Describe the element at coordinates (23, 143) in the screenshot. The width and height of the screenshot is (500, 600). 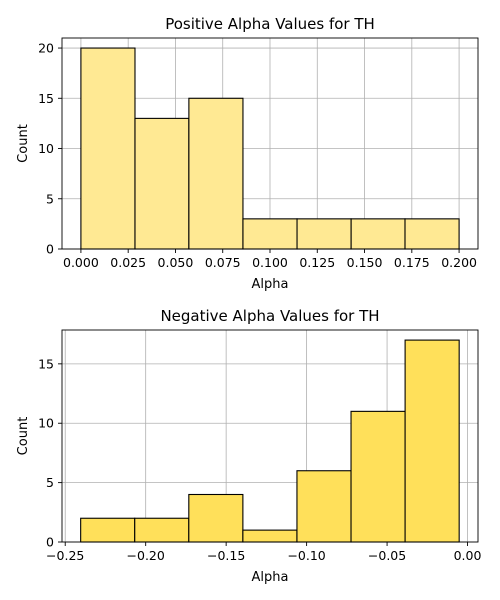
I see `top-y-axis-label: Count` at that location.